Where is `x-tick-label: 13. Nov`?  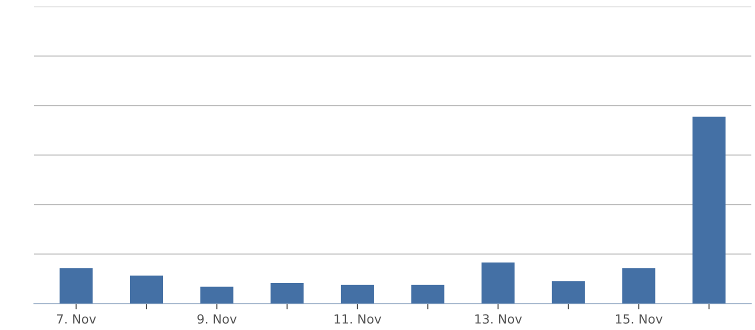 x-tick-label: 13. Nov is located at coordinates (498, 319).